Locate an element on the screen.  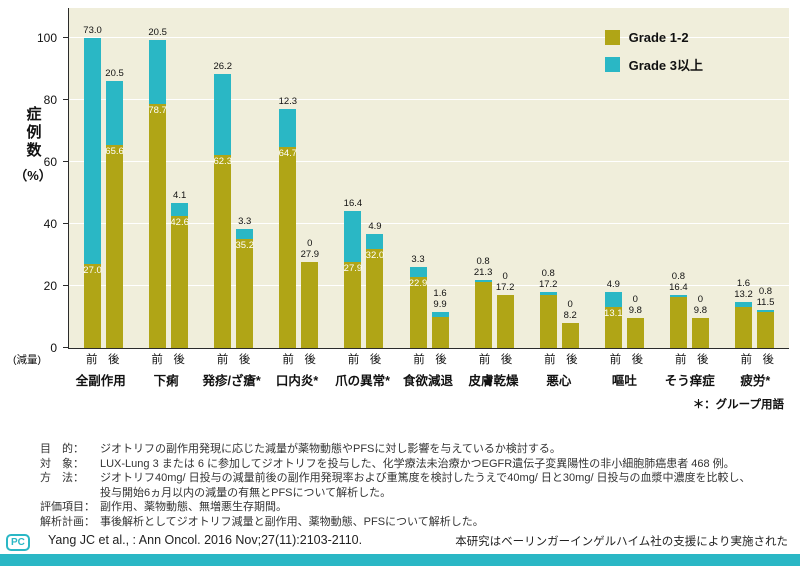
bar-value-labels: 0.8 21.3 is located at coordinates (483, 267).